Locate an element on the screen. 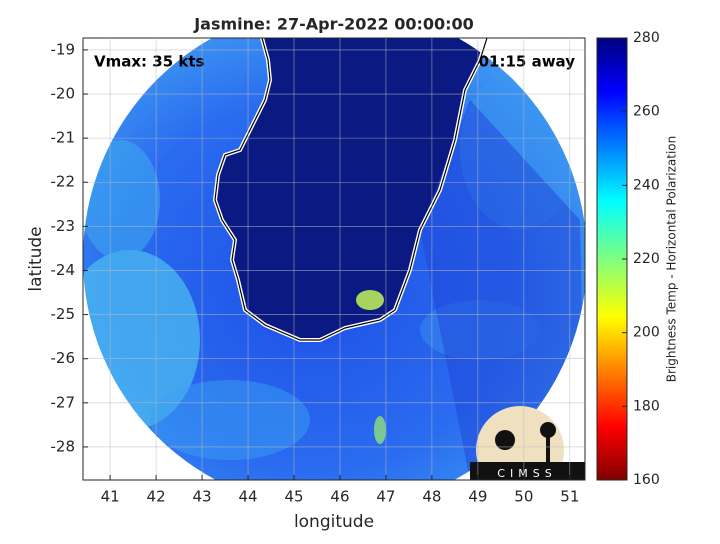  y-axis-label: latitude is located at coordinates (36, 258).